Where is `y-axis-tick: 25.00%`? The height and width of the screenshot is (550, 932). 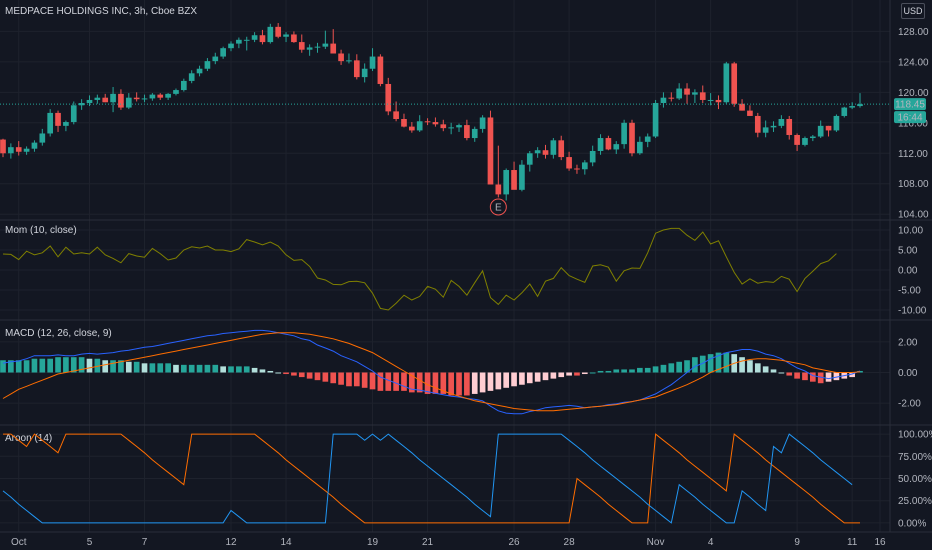 y-axis-tick: 25.00% is located at coordinates (915, 501).